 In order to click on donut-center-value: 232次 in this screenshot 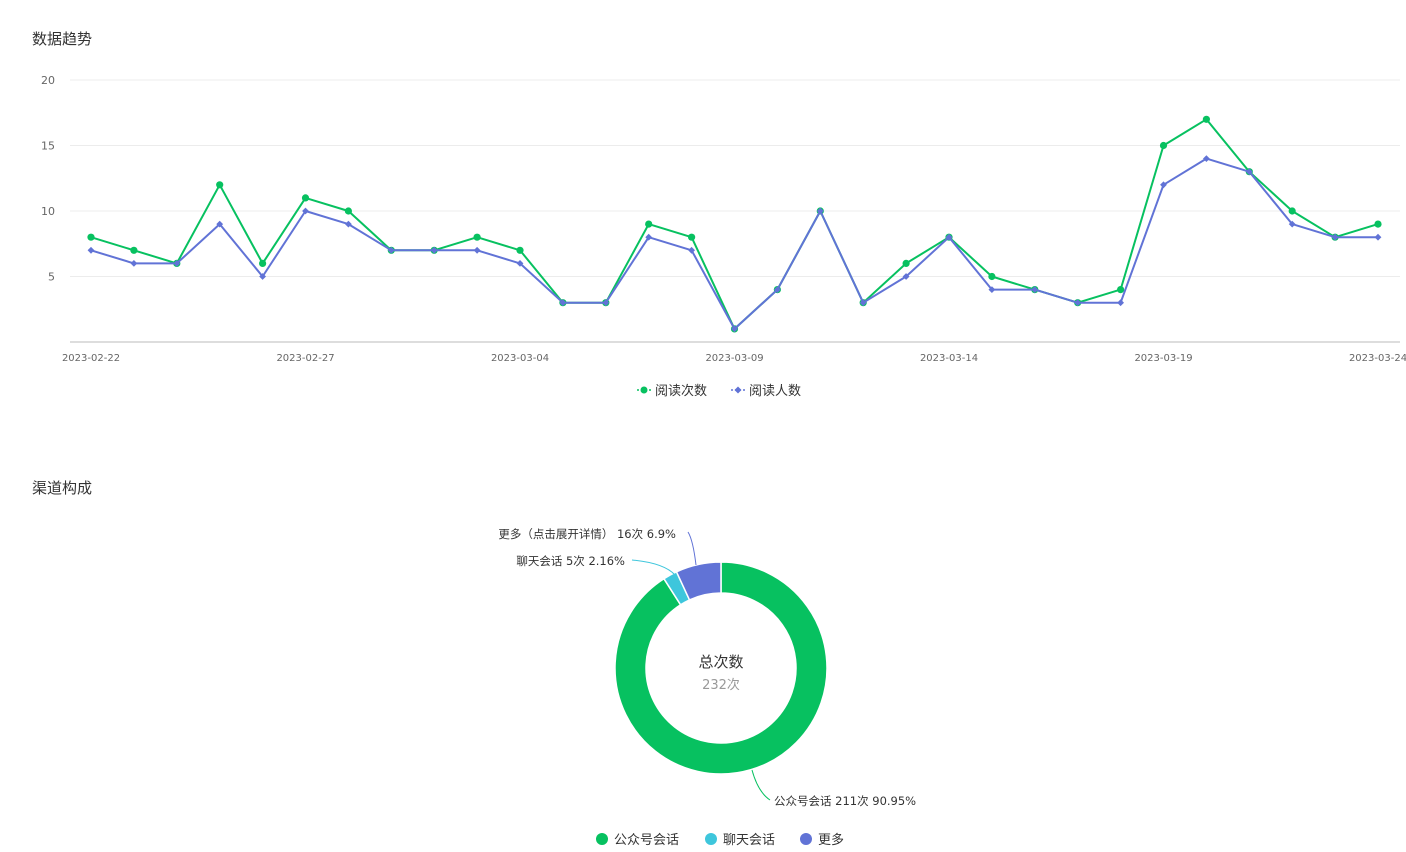, I will do `click(721, 685)`.